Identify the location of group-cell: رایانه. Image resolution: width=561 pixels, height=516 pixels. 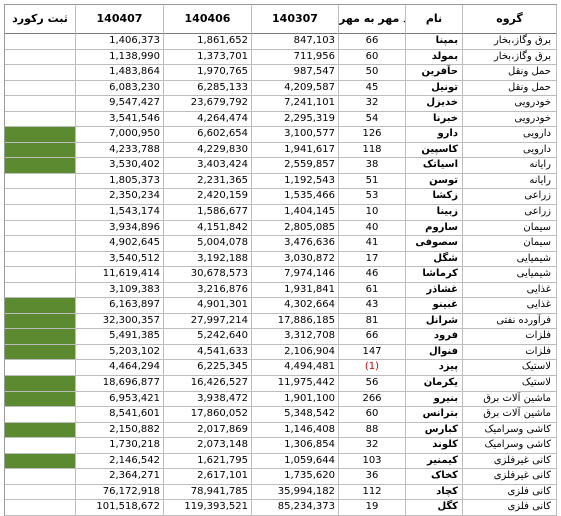
(510, 181).